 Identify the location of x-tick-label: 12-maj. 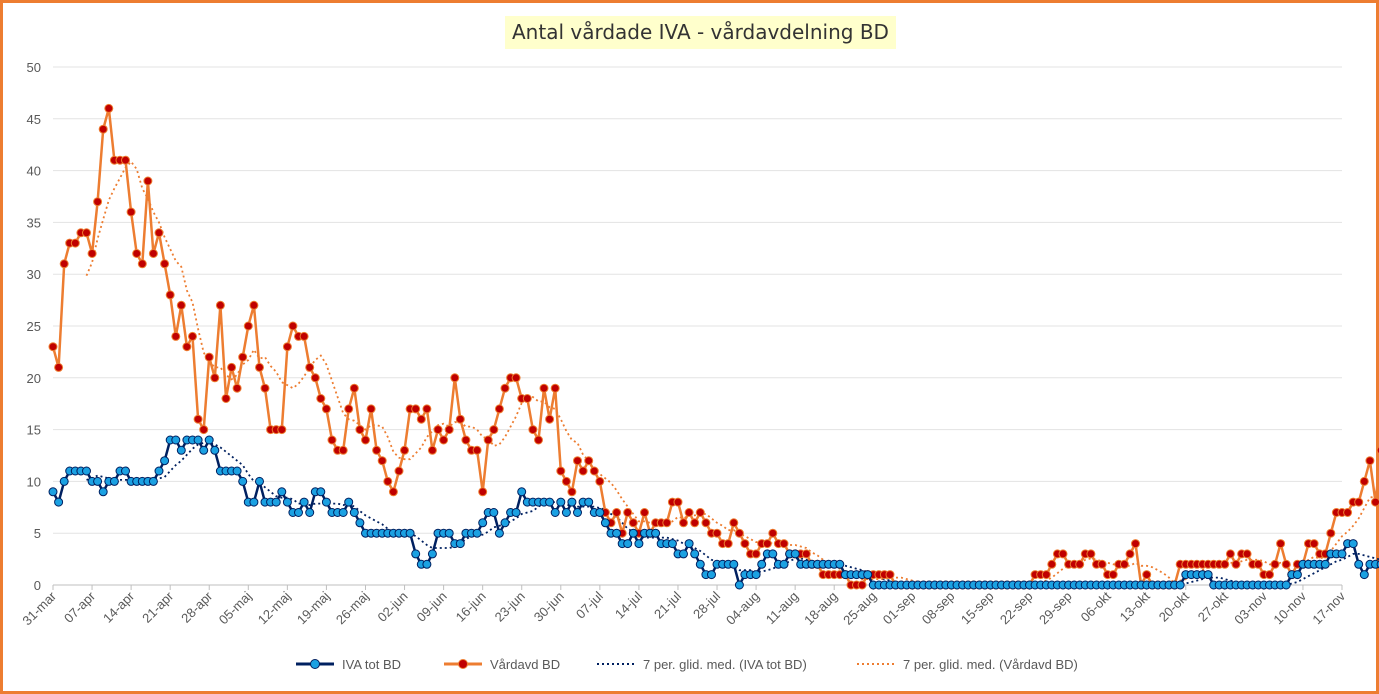
(274, 607).